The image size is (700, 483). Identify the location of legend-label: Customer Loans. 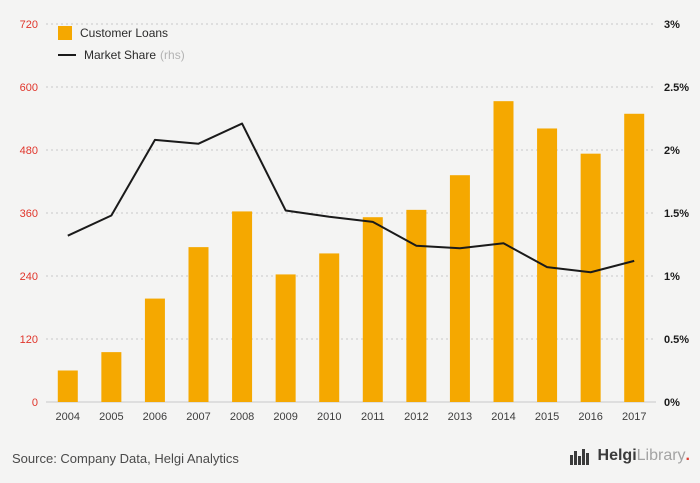
(124, 33).